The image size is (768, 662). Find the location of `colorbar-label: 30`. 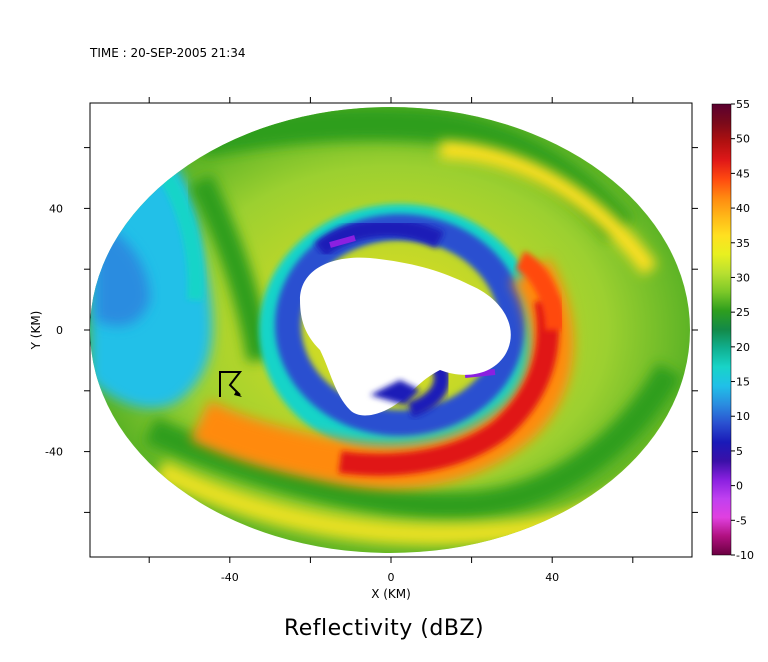

colorbar-label: 30 is located at coordinates (743, 277).